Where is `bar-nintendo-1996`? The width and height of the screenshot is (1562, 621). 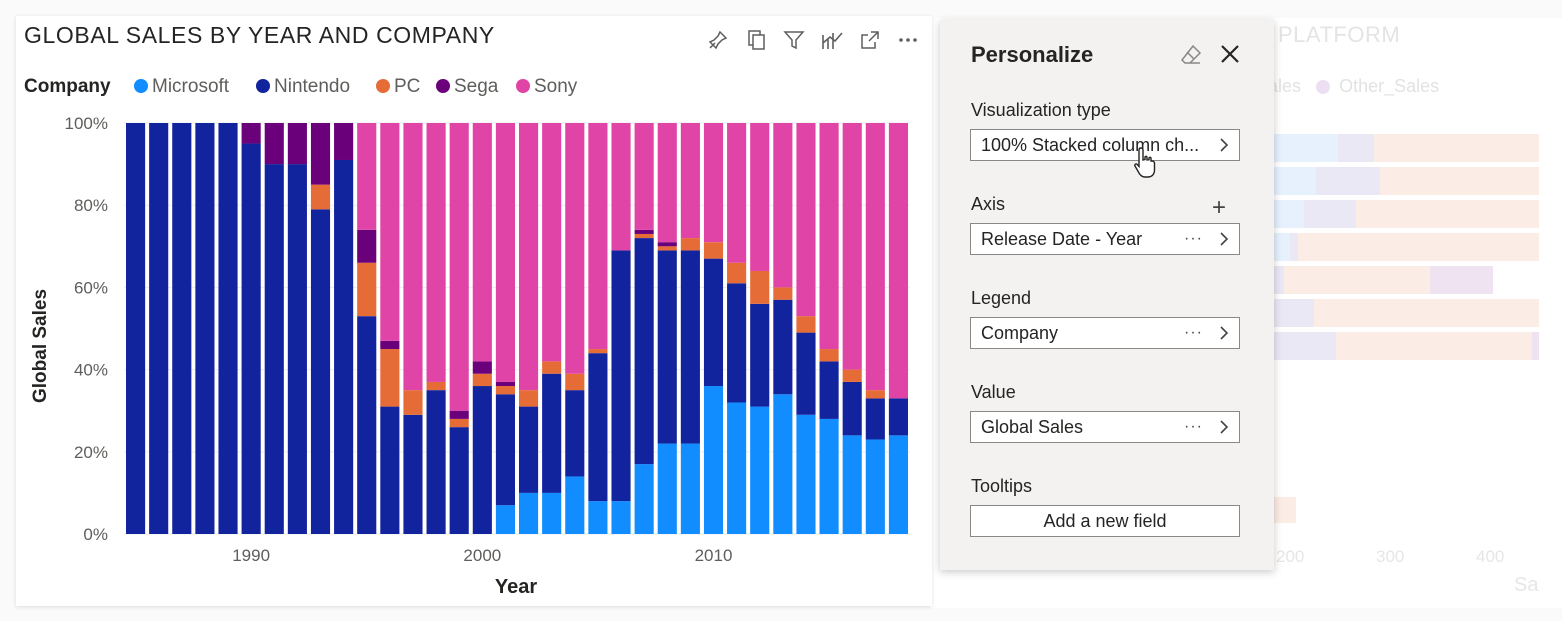 bar-nintendo-1996 is located at coordinates (390, 470).